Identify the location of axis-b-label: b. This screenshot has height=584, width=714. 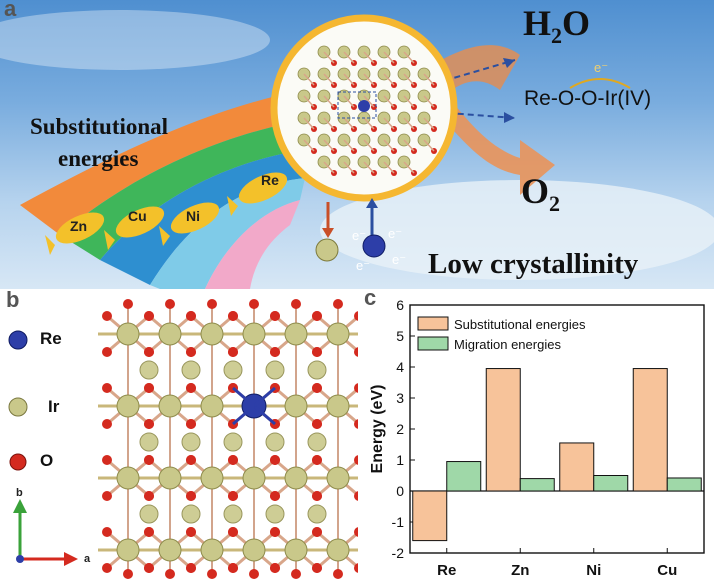
(19, 493).